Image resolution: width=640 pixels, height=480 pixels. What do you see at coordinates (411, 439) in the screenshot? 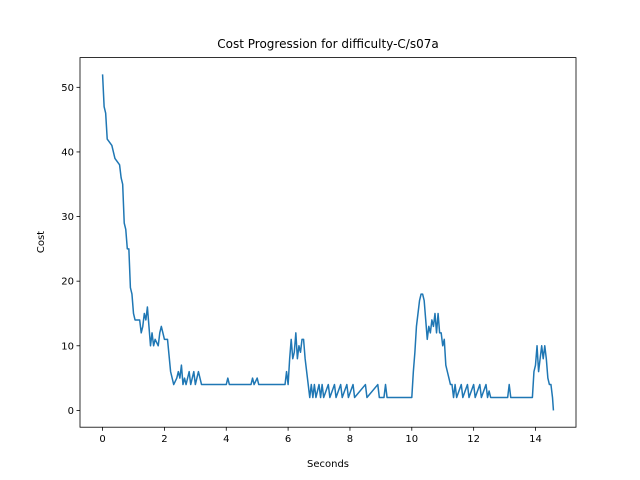
I see `x-tick-label: 10` at bounding box center [411, 439].